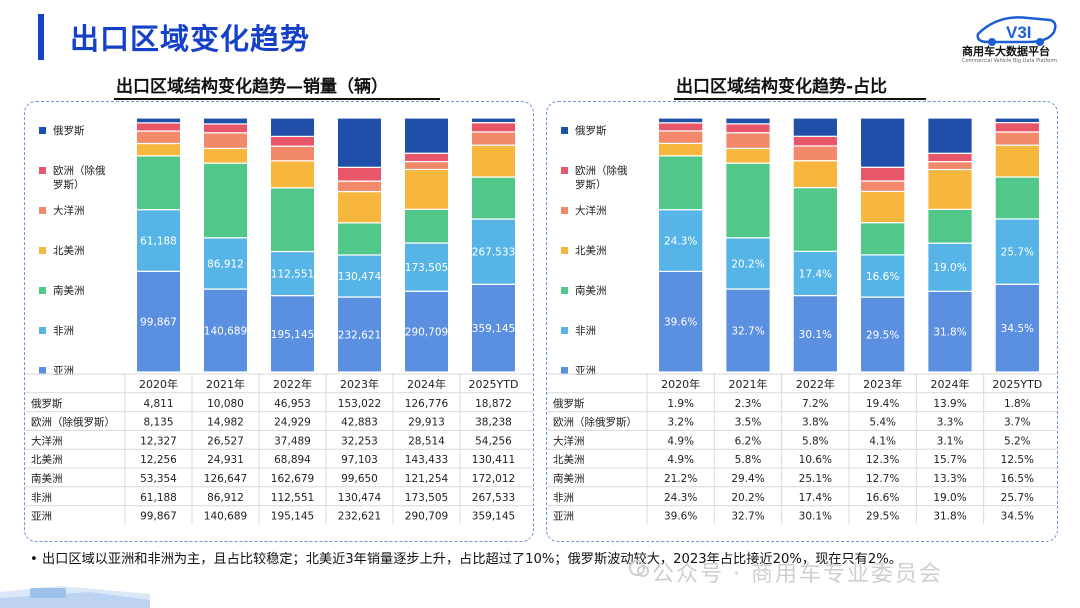 The width and height of the screenshot is (1080, 608). I want to click on table-cell: 38,238, so click(493, 423).